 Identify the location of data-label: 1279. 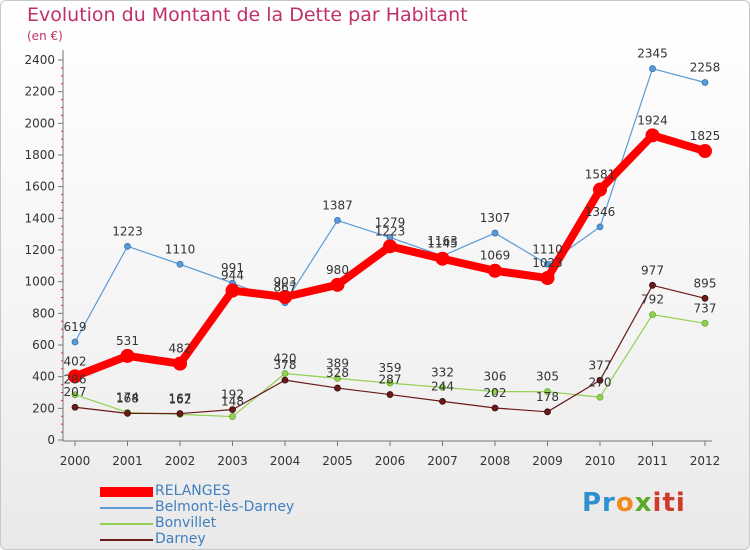
(390, 222).